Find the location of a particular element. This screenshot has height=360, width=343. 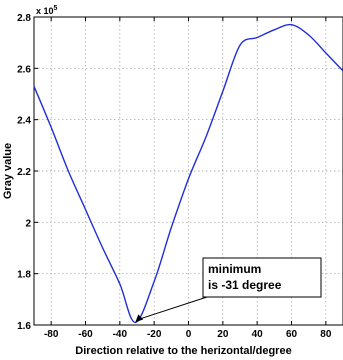

y-axis-multiplier-exponent: 5 is located at coordinates (56, 8).